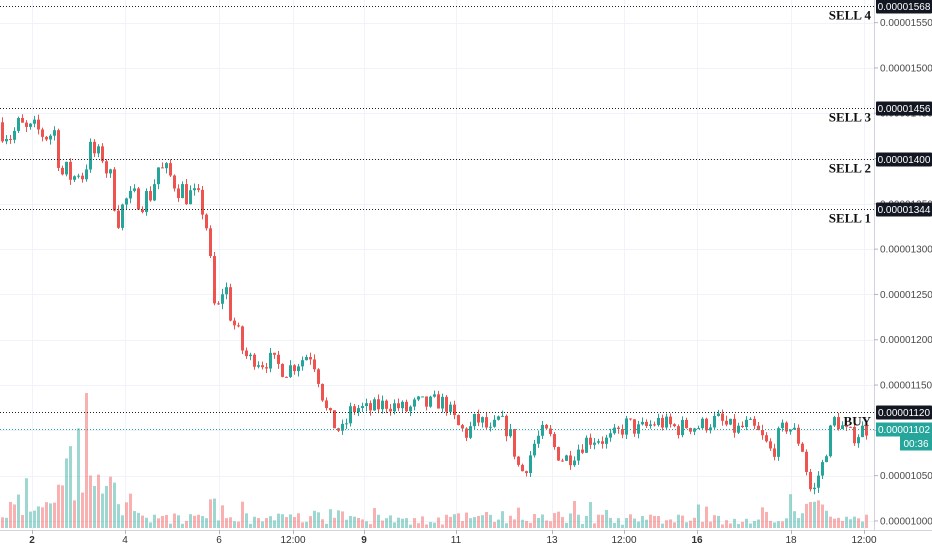 The image size is (932, 550). Describe the element at coordinates (904, 7) in the screenshot. I see `level-price-text: 0.00001568` at that location.